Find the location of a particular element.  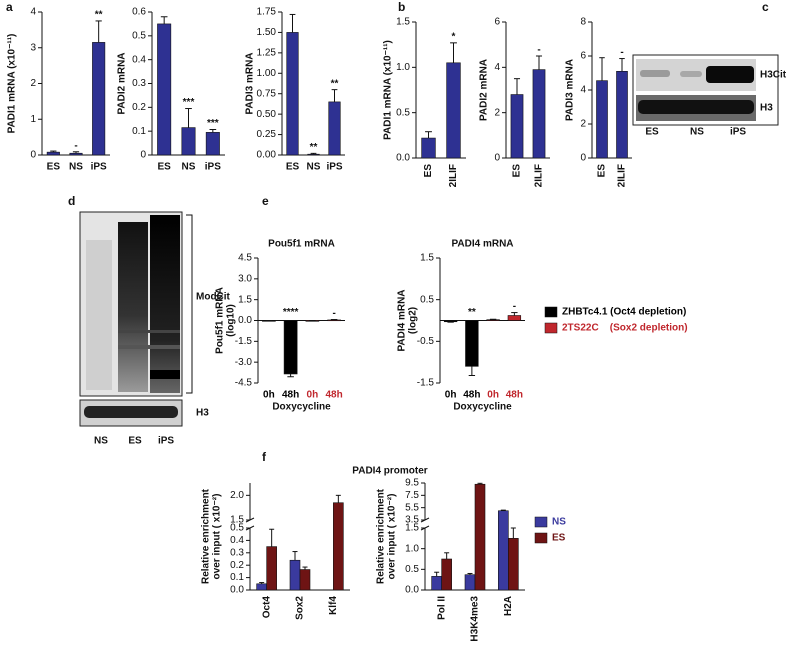

y-tick-label: 9.5 is located at coordinates (412, 483).